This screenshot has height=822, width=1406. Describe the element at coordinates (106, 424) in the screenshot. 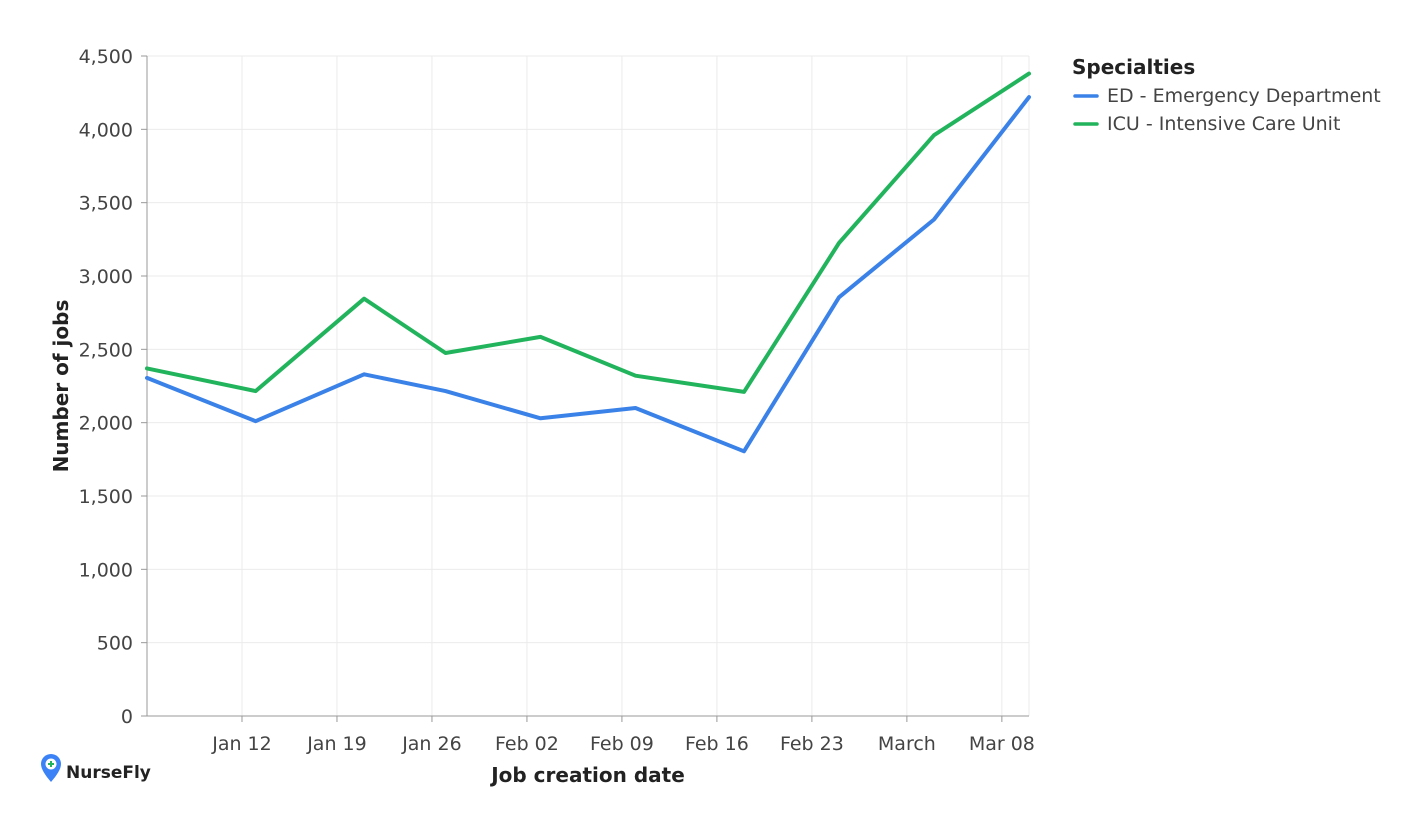

I see `y-tick-label: 2,000` at that location.